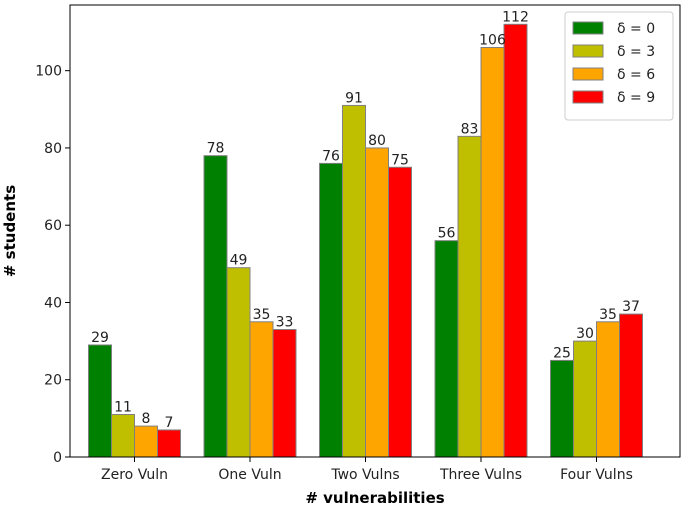 This screenshot has width=685, height=507. I want to click on data-label: 83, so click(470, 129).